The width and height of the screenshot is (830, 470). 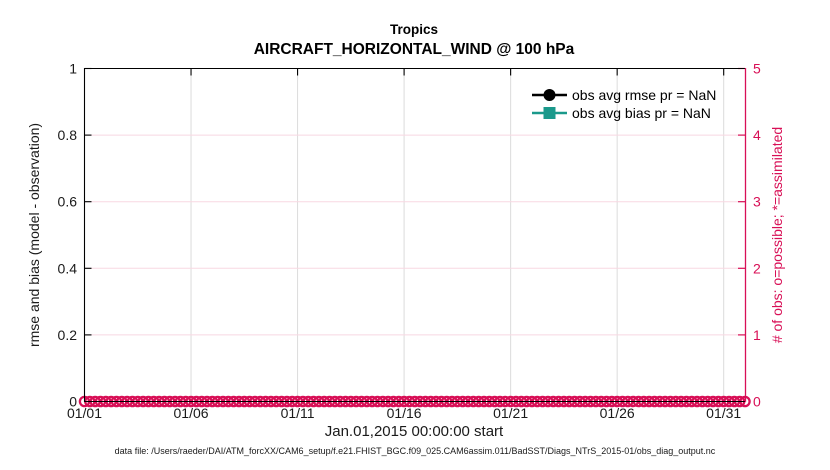 I want to click on left-y-tick-label: 0, so click(x=73, y=402).